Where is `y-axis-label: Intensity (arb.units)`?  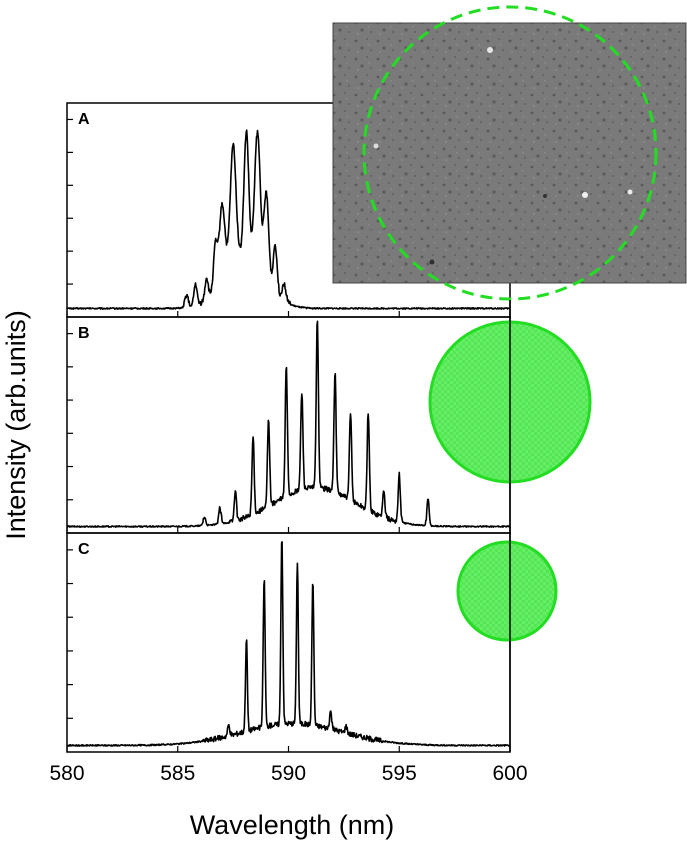
y-axis-label: Intensity (arb.units) is located at coordinates (16, 425).